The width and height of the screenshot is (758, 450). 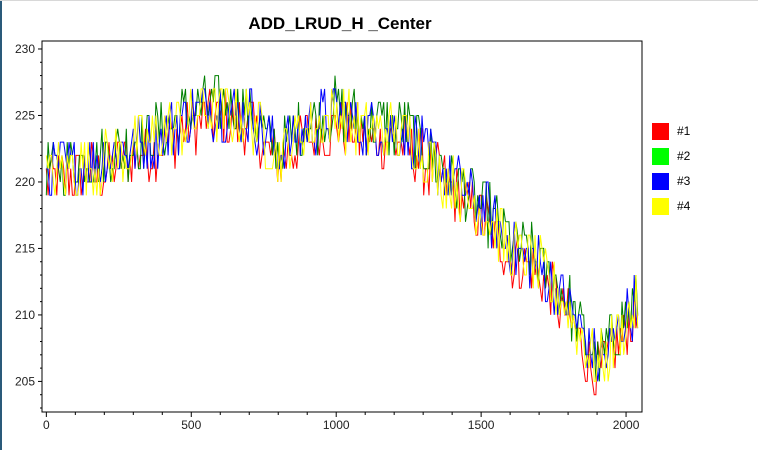 What do you see at coordinates (46, 425) in the screenshot?
I see `x-tick-label: 0` at bounding box center [46, 425].